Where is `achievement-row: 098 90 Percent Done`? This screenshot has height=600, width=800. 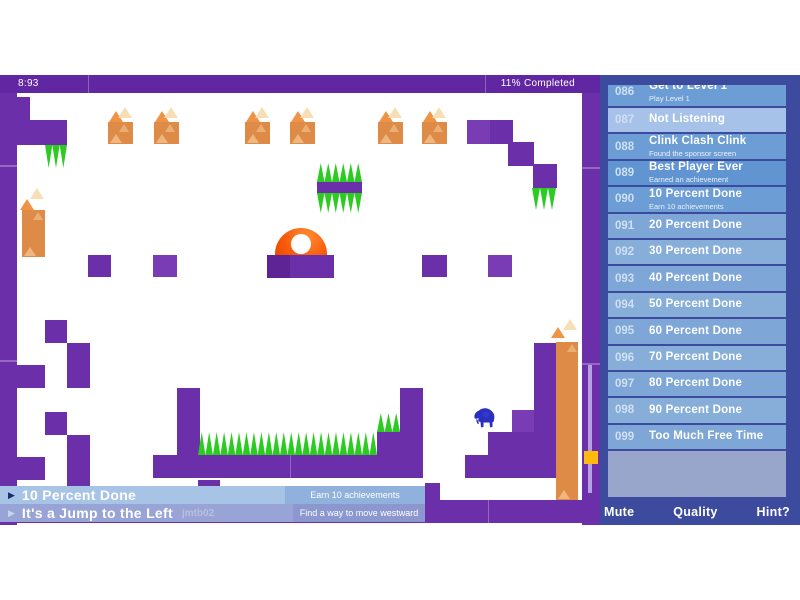 achievement-row: 098 90 Percent Done is located at coordinates (697, 411).